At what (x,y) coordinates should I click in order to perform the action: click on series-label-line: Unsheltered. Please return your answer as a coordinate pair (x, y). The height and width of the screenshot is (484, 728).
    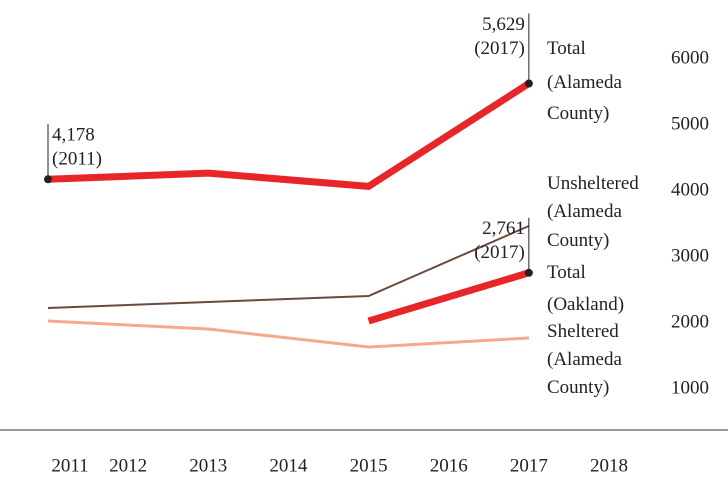
    Looking at the image, I should click on (595, 183).